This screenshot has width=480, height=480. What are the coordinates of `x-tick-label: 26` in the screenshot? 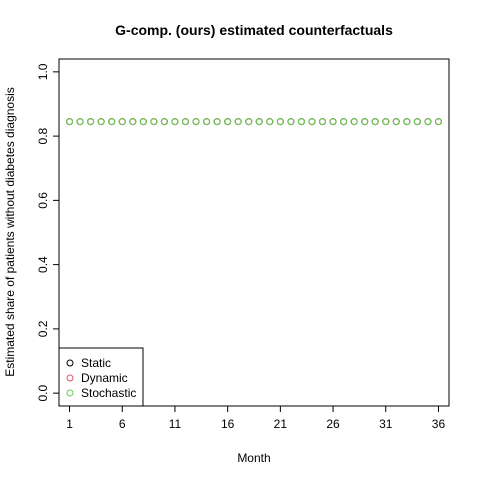 It's located at (333, 424).